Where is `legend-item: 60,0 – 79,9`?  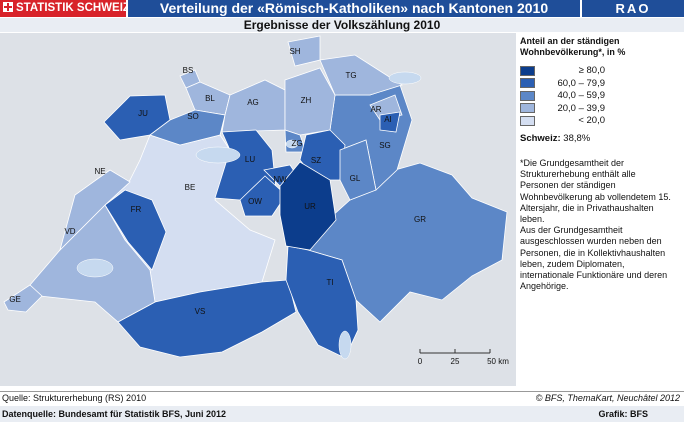
legend-item: 60,0 – 79,9 is located at coordinates (600, 83).